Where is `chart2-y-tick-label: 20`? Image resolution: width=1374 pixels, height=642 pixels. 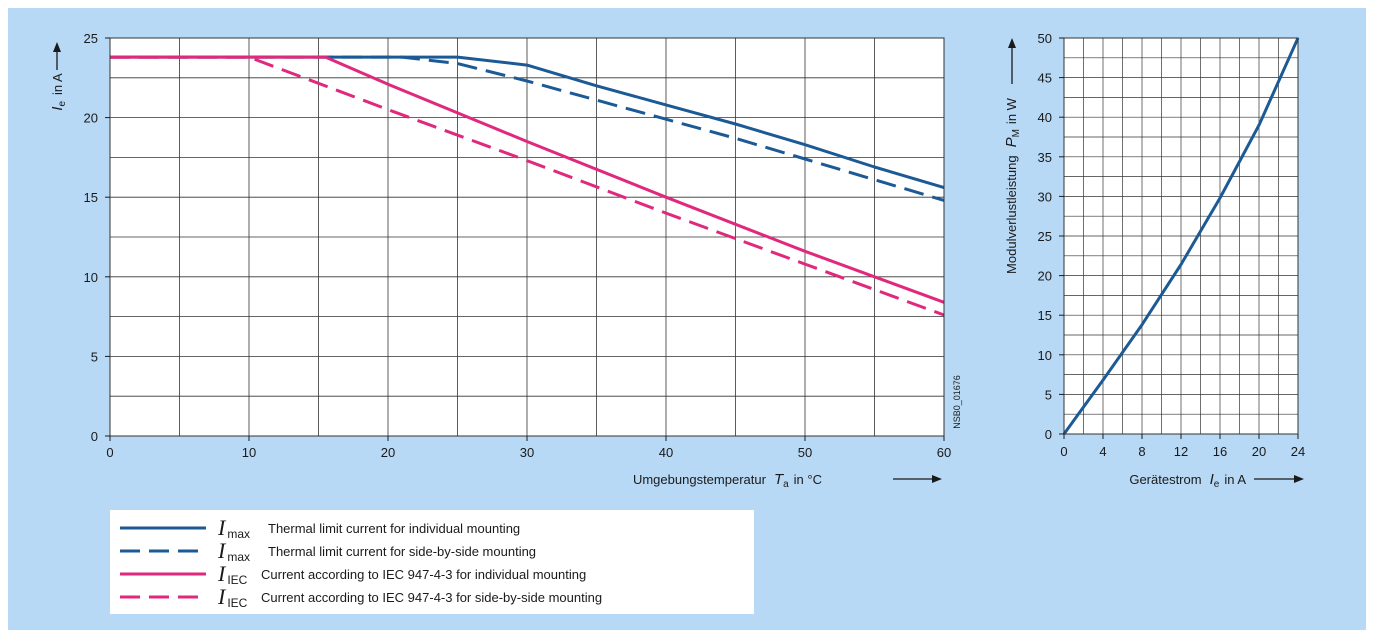 chart2-y-tick-label: 20 is located at coordinates (1045, 276).